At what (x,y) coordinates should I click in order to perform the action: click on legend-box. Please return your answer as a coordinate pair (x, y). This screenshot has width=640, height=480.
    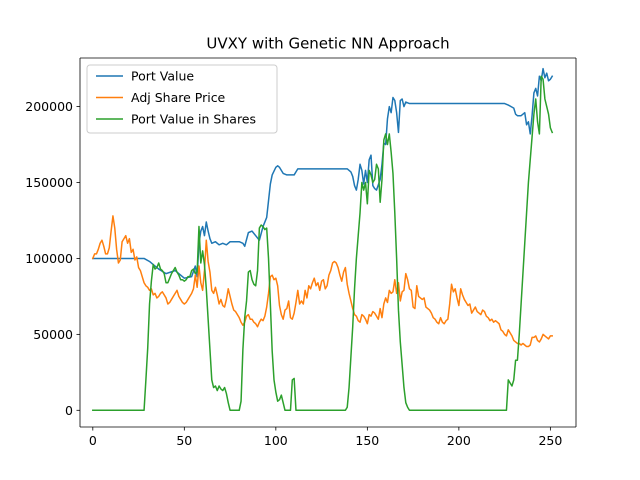
    Looking at the image, I should click on (182, 99).